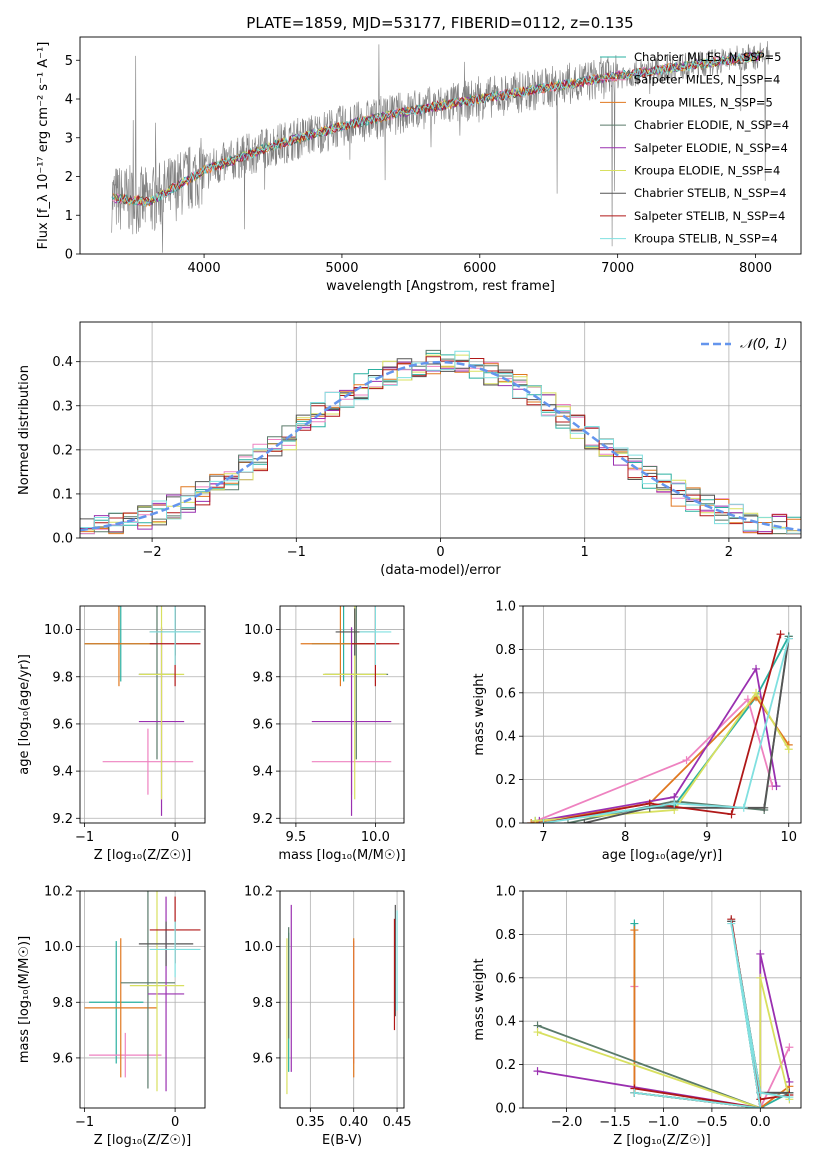 The width and height of the screenshot is (819, 1170). Describe the element at coordinates (43, 146) in the screenshot. I see `y-axis-label: Flux [f_λ 10⁻¹⁷ erg cm⁻² s⁻¹ A⁻¹]` at that location.